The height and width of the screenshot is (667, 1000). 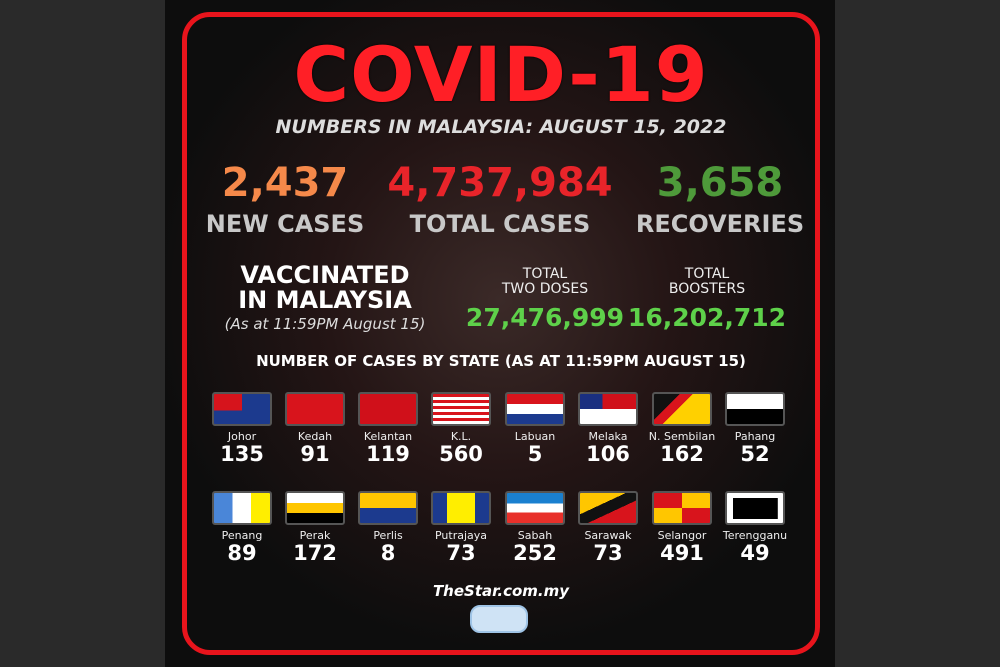 I want to click on state-name: Johor, so click(x=242, y=436).